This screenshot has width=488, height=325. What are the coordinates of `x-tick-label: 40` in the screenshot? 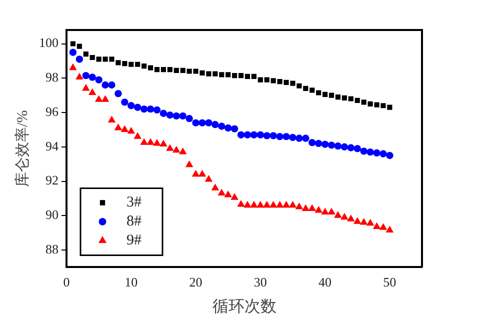 It's located at (325, 282).